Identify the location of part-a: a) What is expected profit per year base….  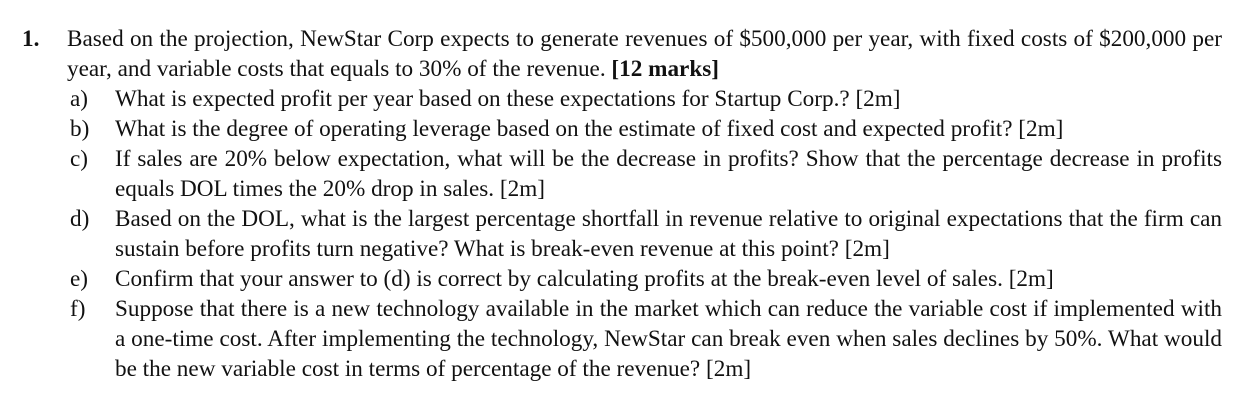
(622, 99).